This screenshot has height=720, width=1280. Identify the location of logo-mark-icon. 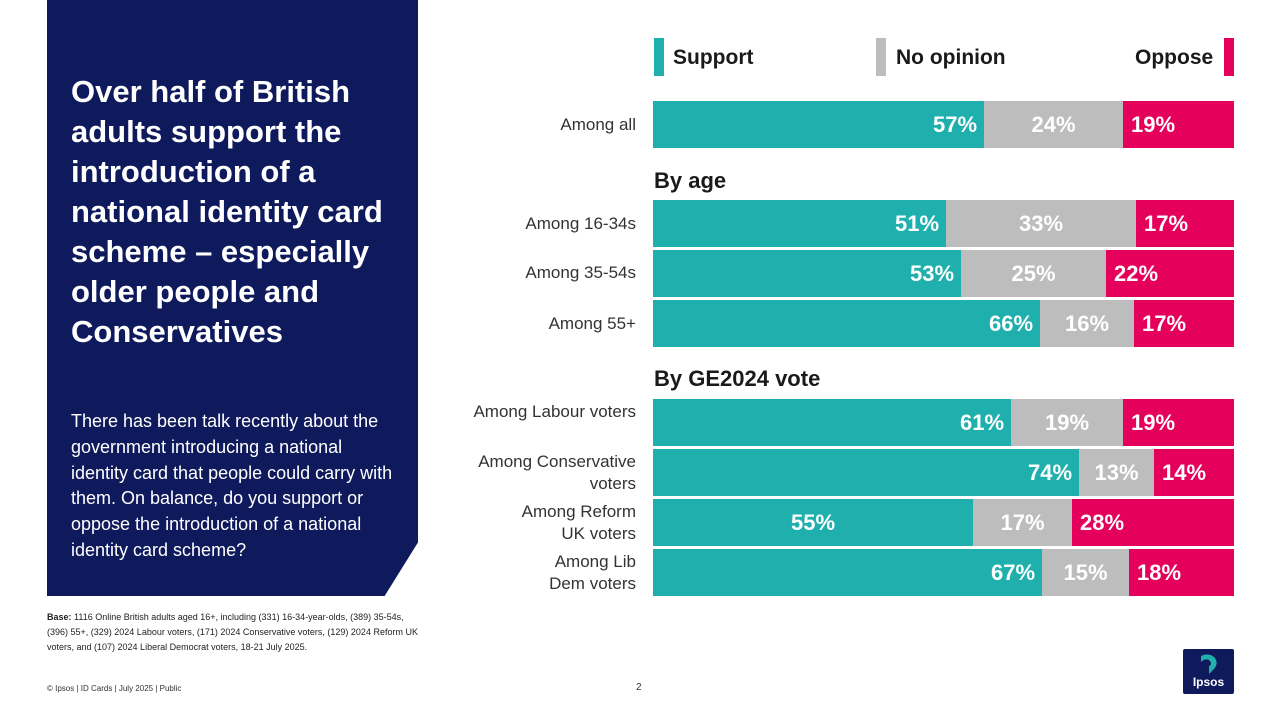
(1209, 664).